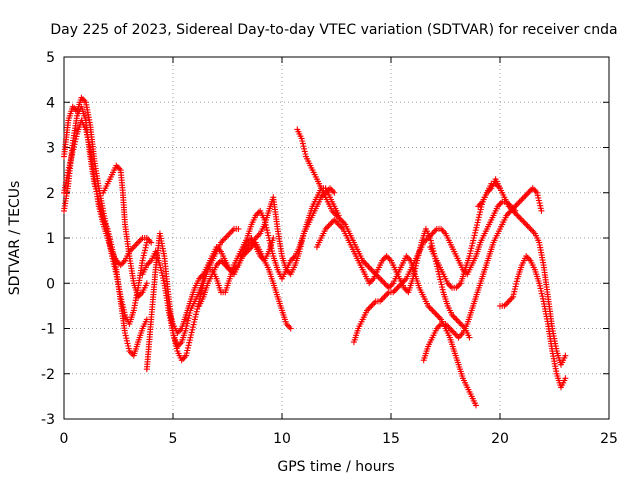  I want to click on y-tick-label: 2, so click(50, 194).